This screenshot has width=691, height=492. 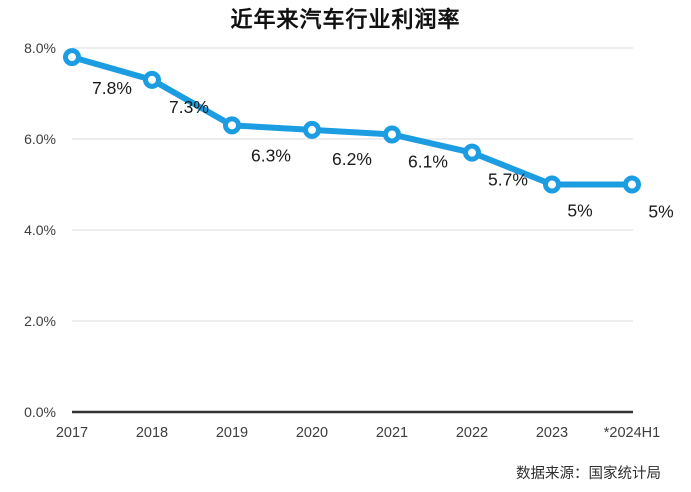 What do you see at coordinates (312, 433) in the screenshot?
I see `x-axis-tick-label: 2020` at bounding box center [312, 433].